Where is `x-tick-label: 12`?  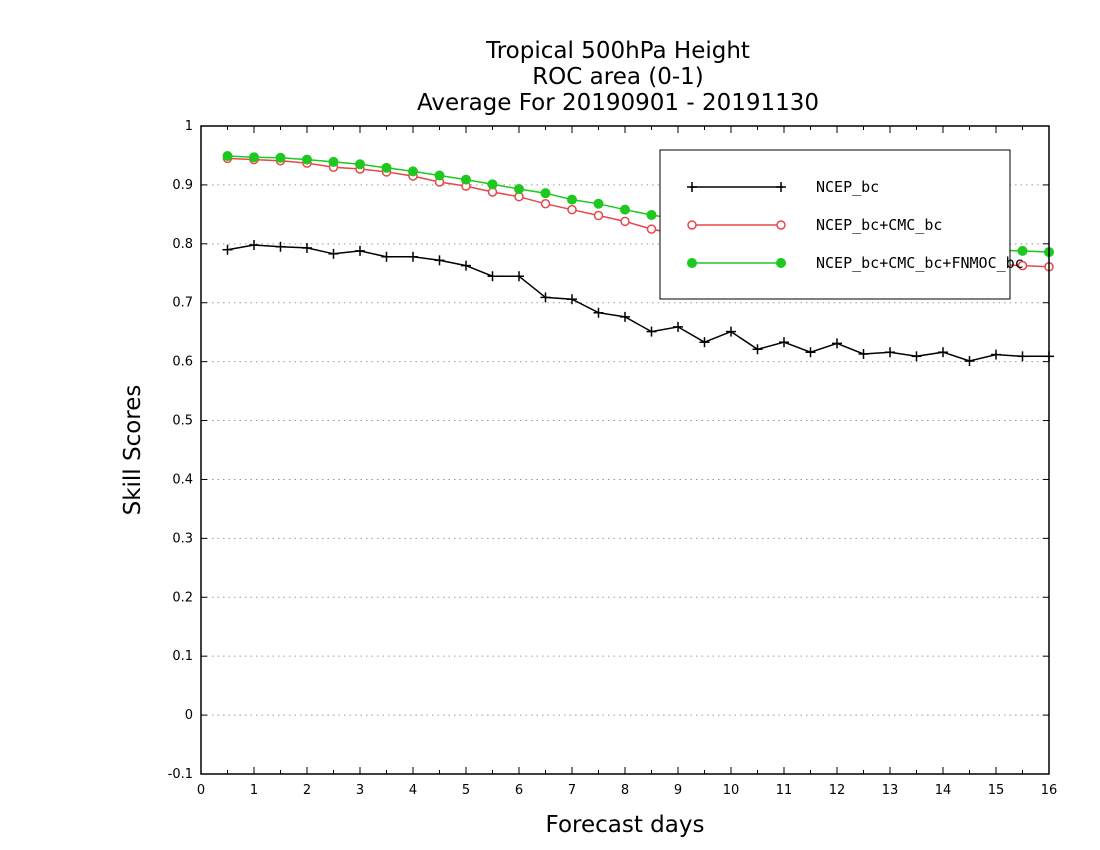
x-tick-label: 12 is located at coordinates (837, 790).